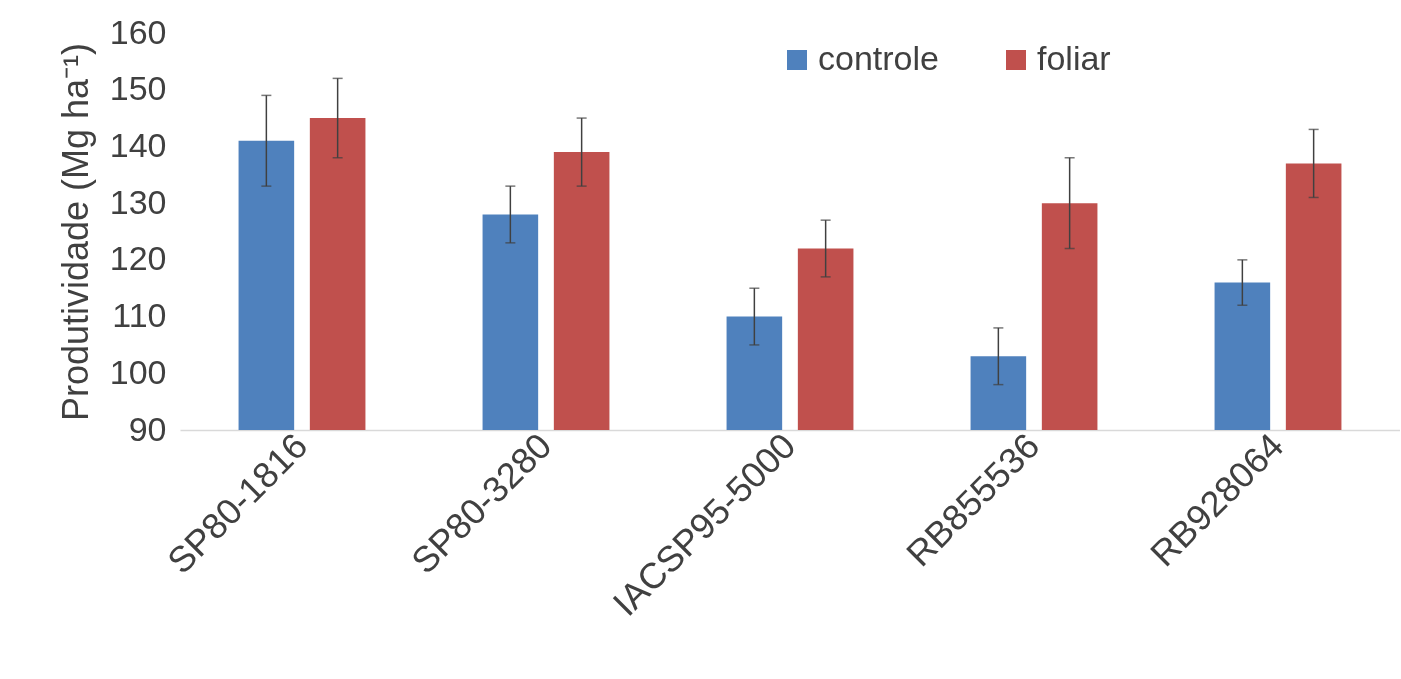 The image size is (1401, 679). Describe the element at coordinates (138, 201) in the screenshot. I see `y-tick-label: 130` at that location.